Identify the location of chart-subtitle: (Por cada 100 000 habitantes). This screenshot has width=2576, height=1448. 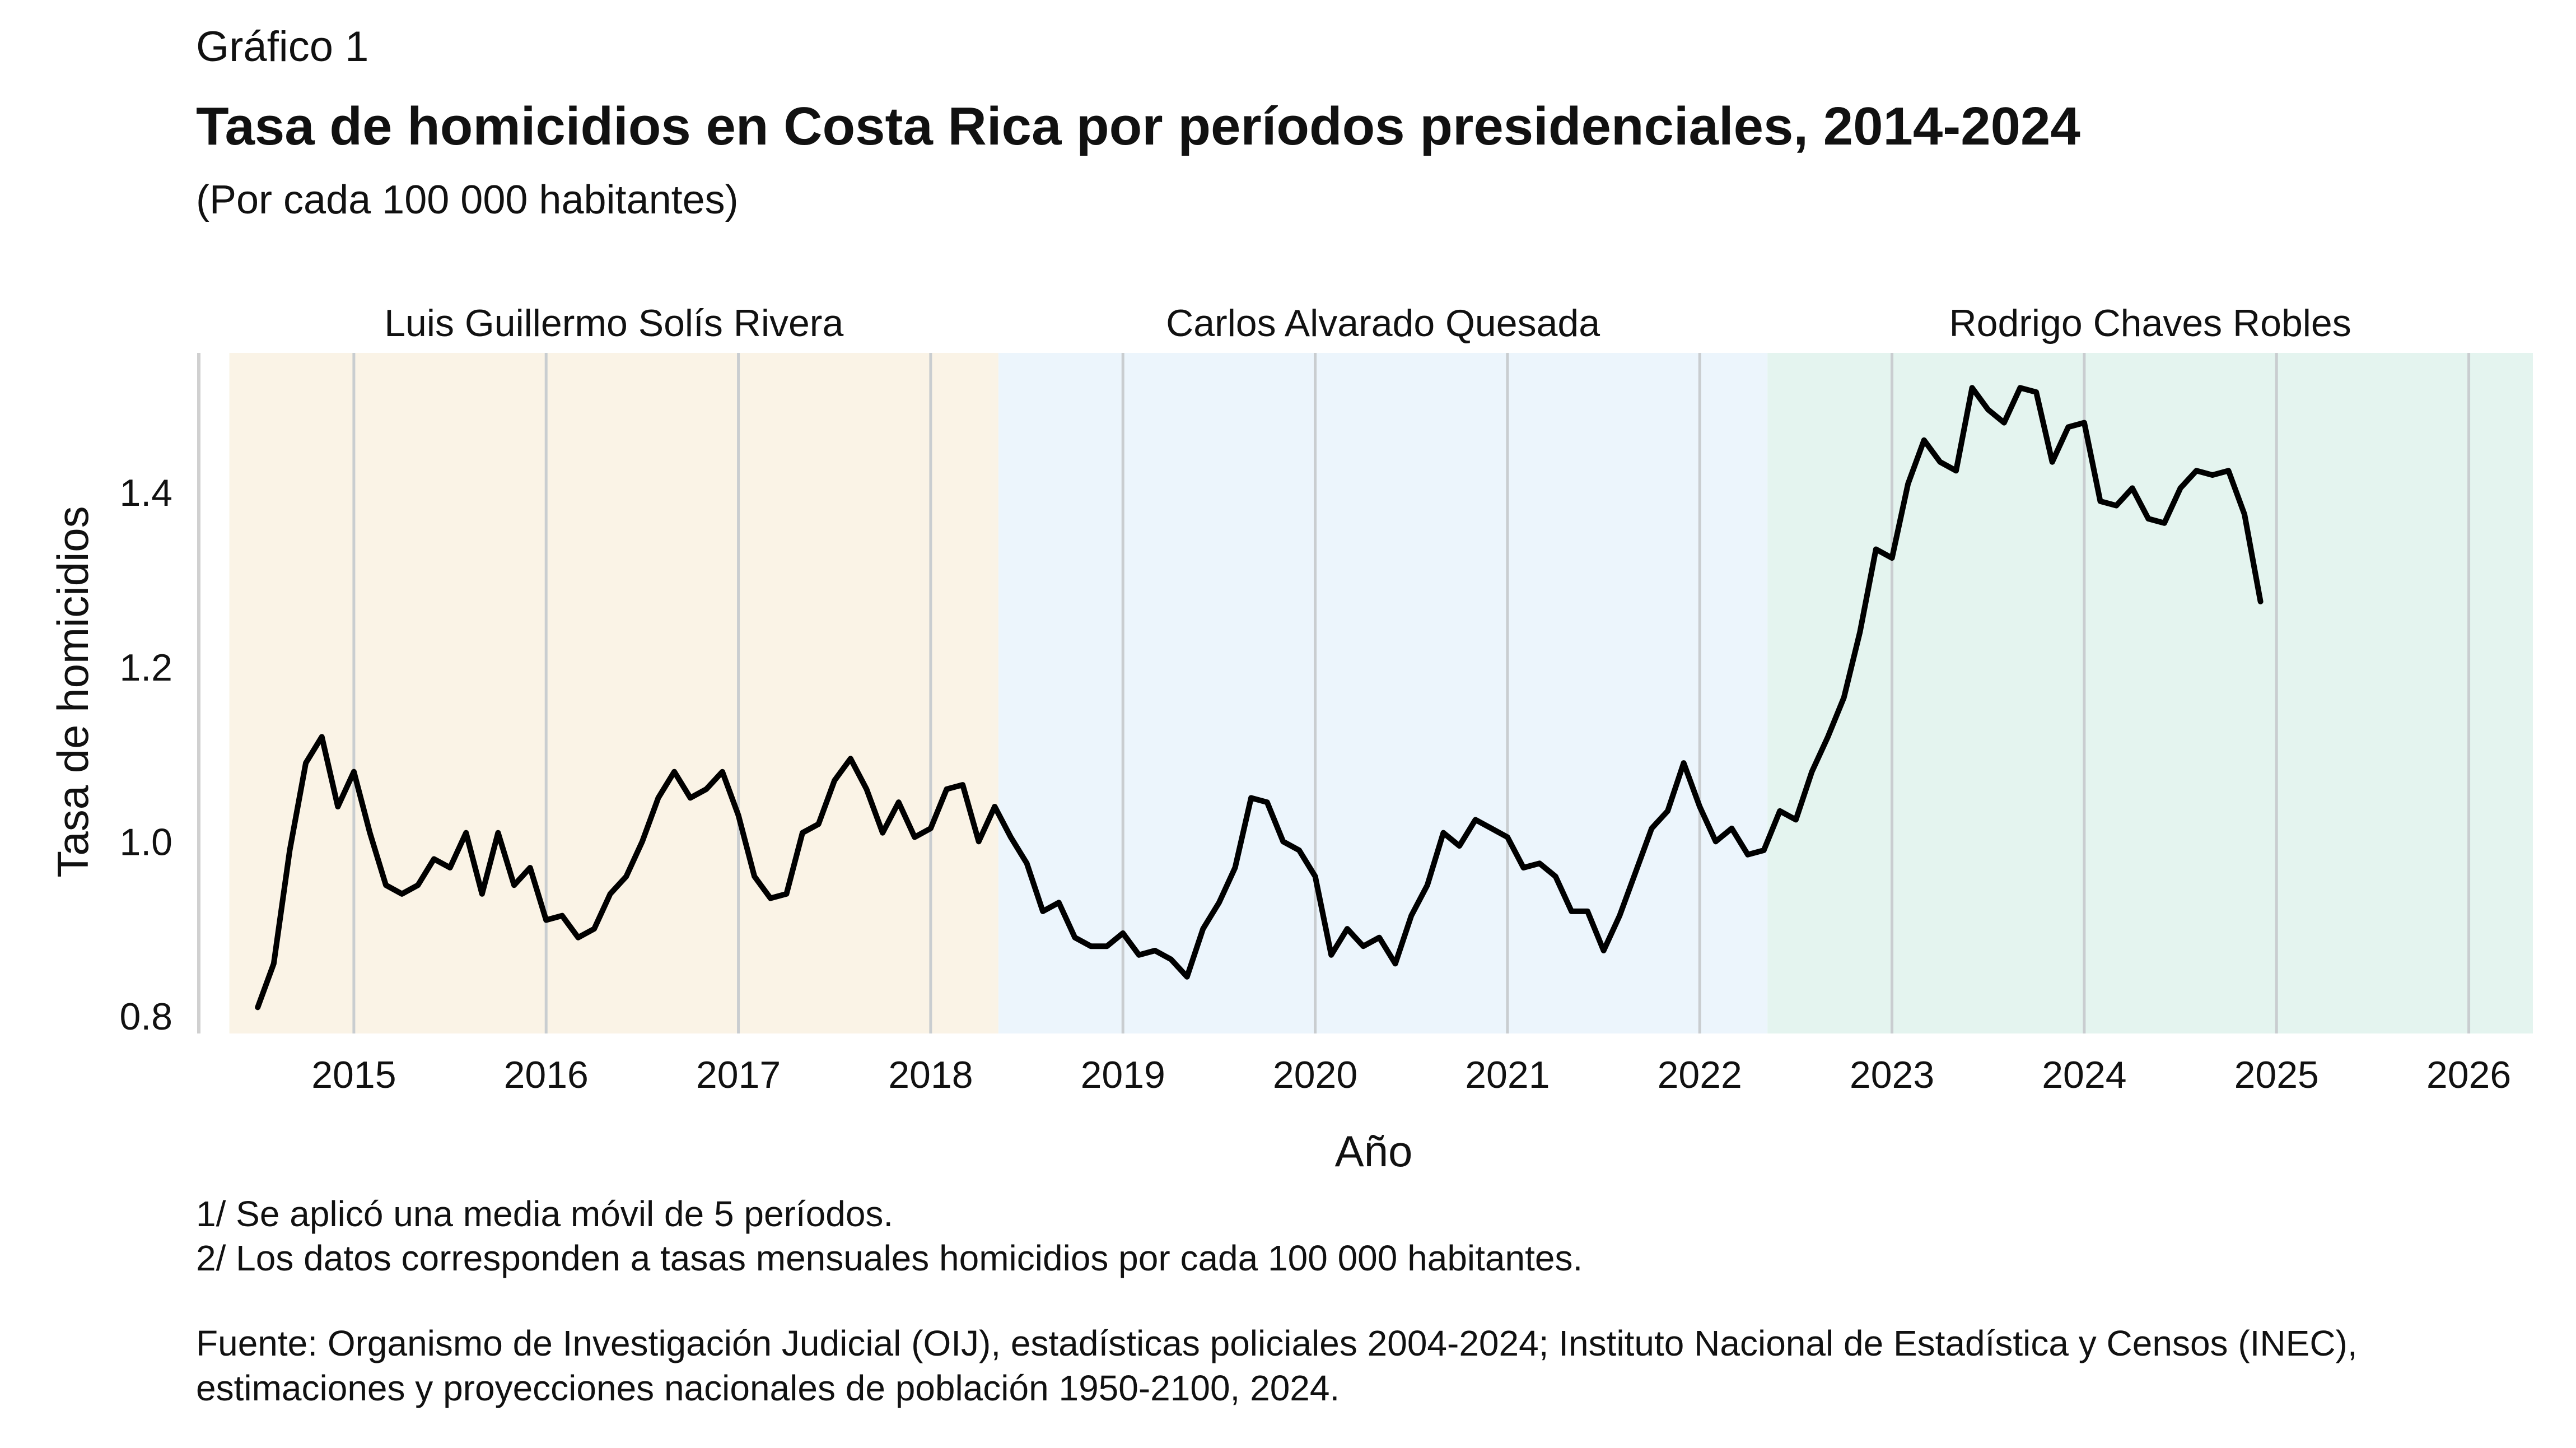
(468, 200).